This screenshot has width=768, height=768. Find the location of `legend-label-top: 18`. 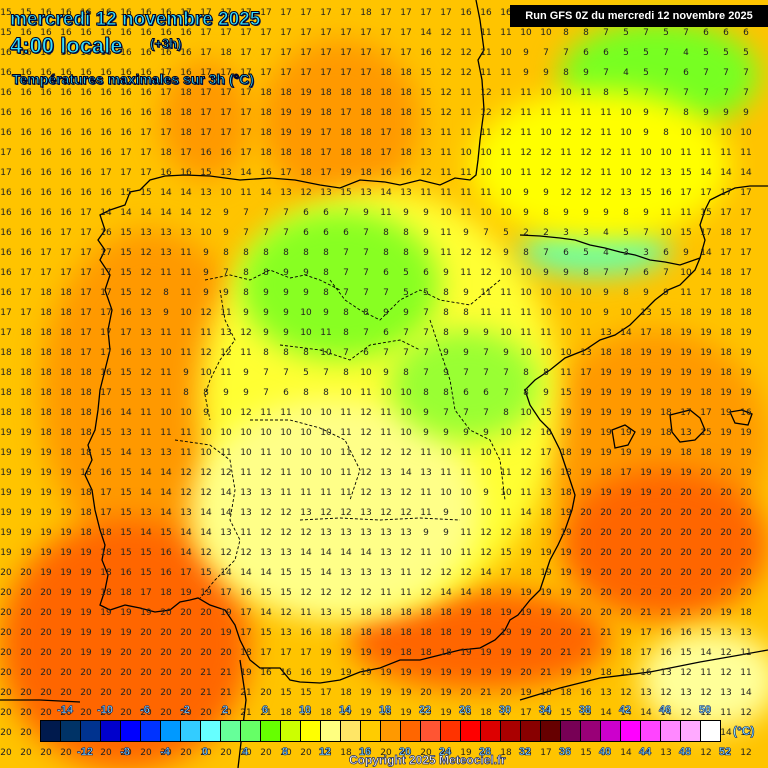

legend-label-top: 18 is located at coordinates (385, 710).